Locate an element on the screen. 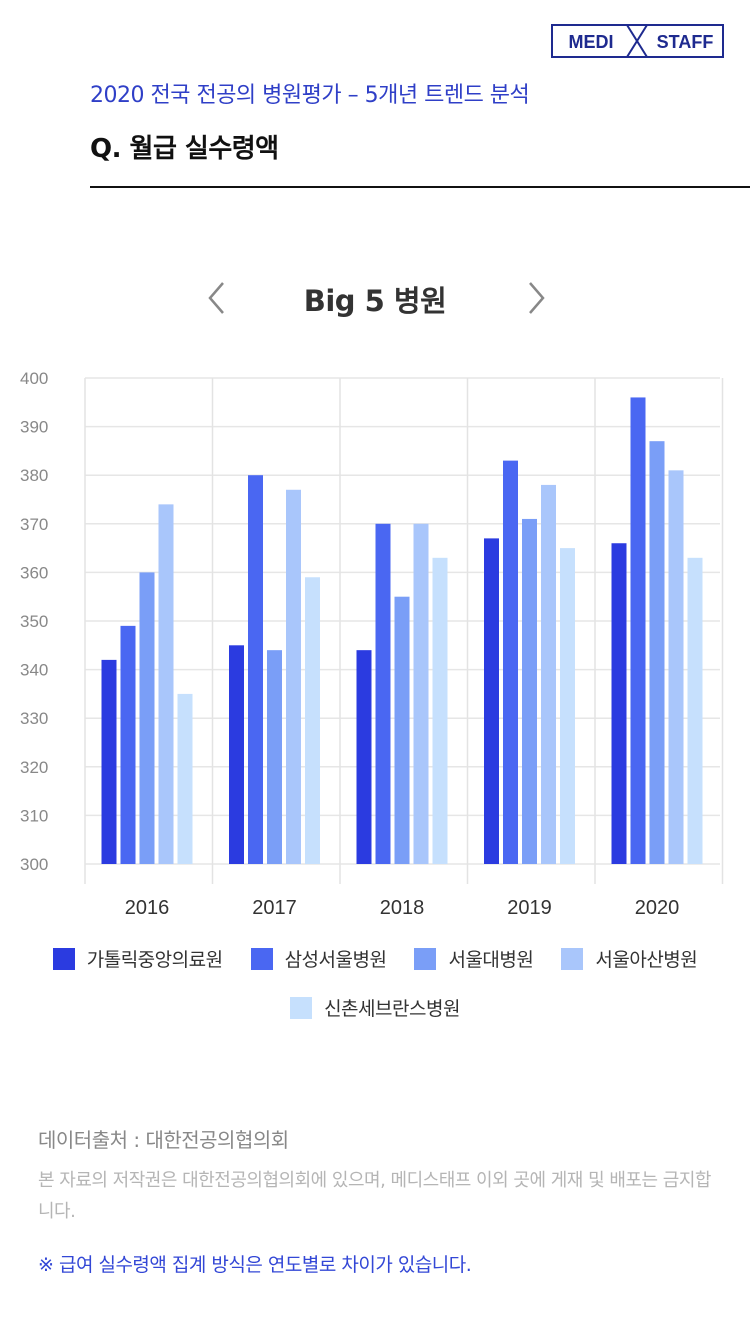  x-tick-label: 2020 is located at coordinates (657, 908).